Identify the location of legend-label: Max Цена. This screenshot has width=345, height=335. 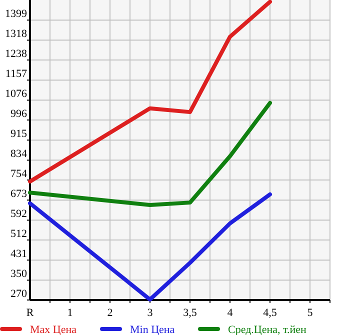
(53, 329).